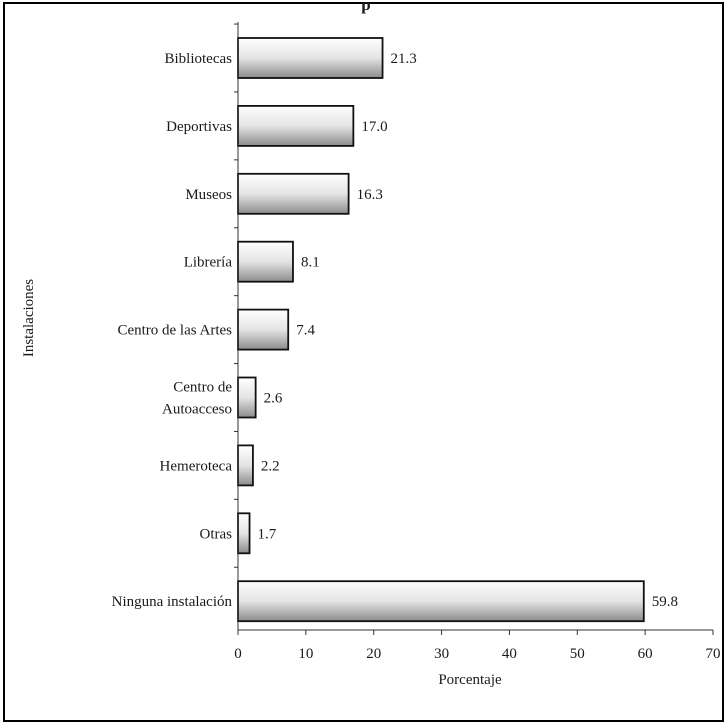 Image resolution: width=727 pixels, height=724 pixels. Describe the element at coordinates (577, 654) in the screenshot. I see `x-tick-label-5: 50` at that location.